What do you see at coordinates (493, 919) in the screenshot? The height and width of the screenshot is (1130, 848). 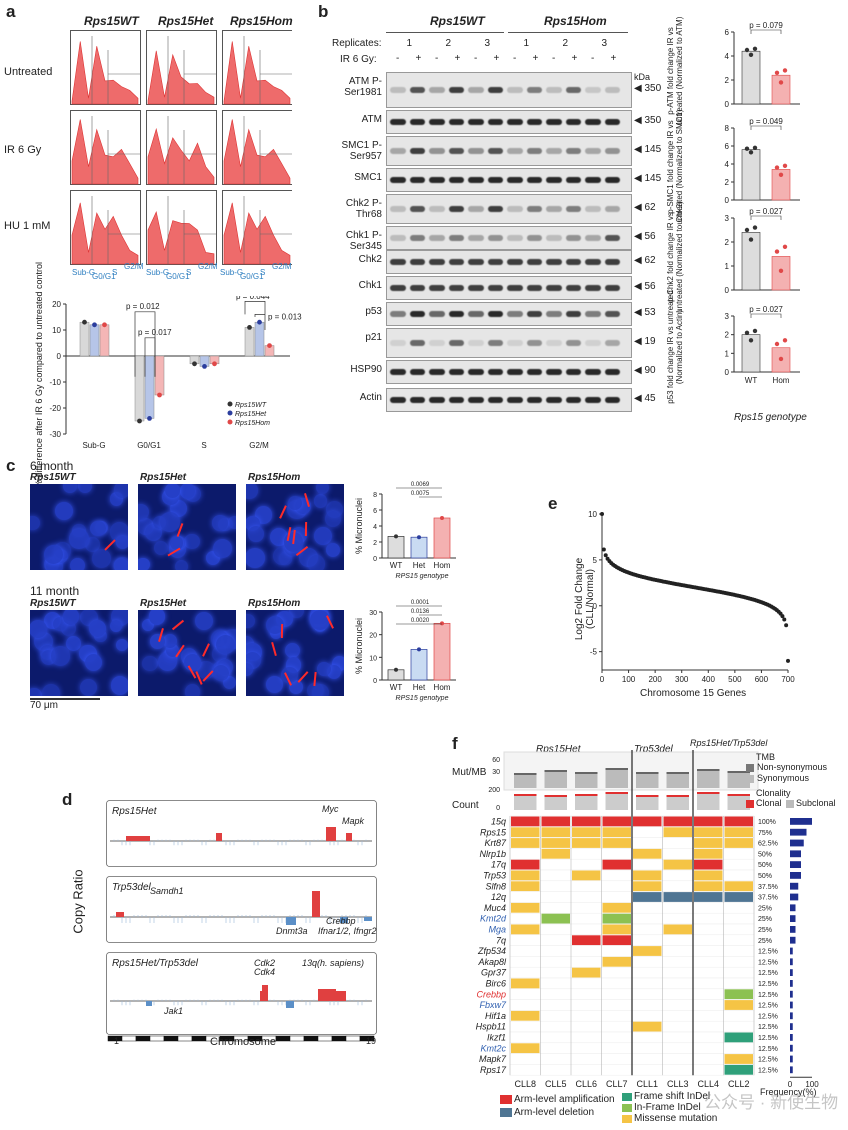 I see `f-gene-9: Kmt2d` at bounding box center [493, 919].